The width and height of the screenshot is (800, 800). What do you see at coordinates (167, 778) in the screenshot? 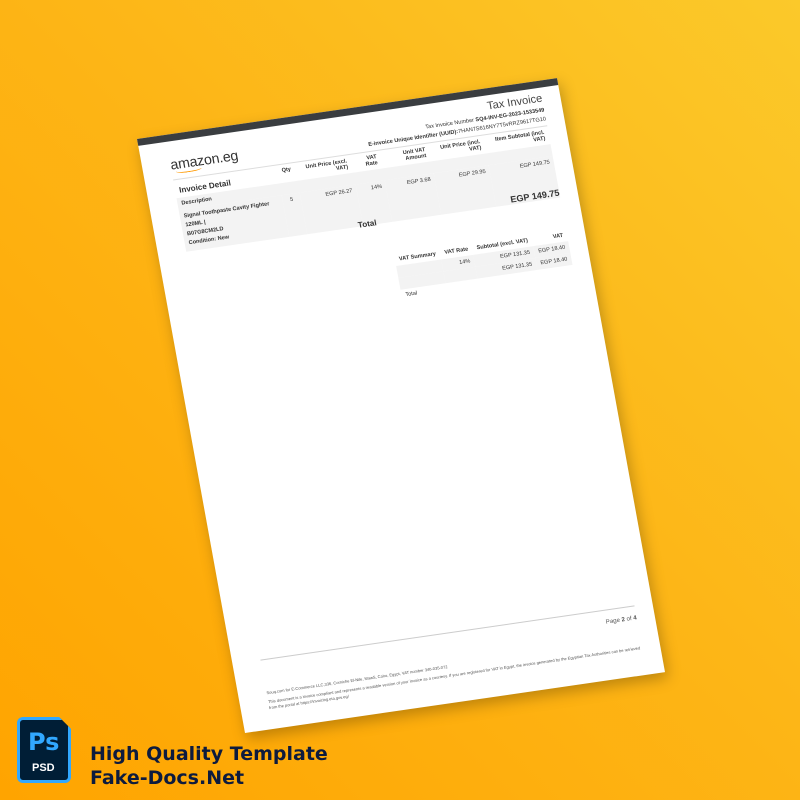
I see `tagline-line2: Fake-Docs.Net` at bounding box center [167, 778].